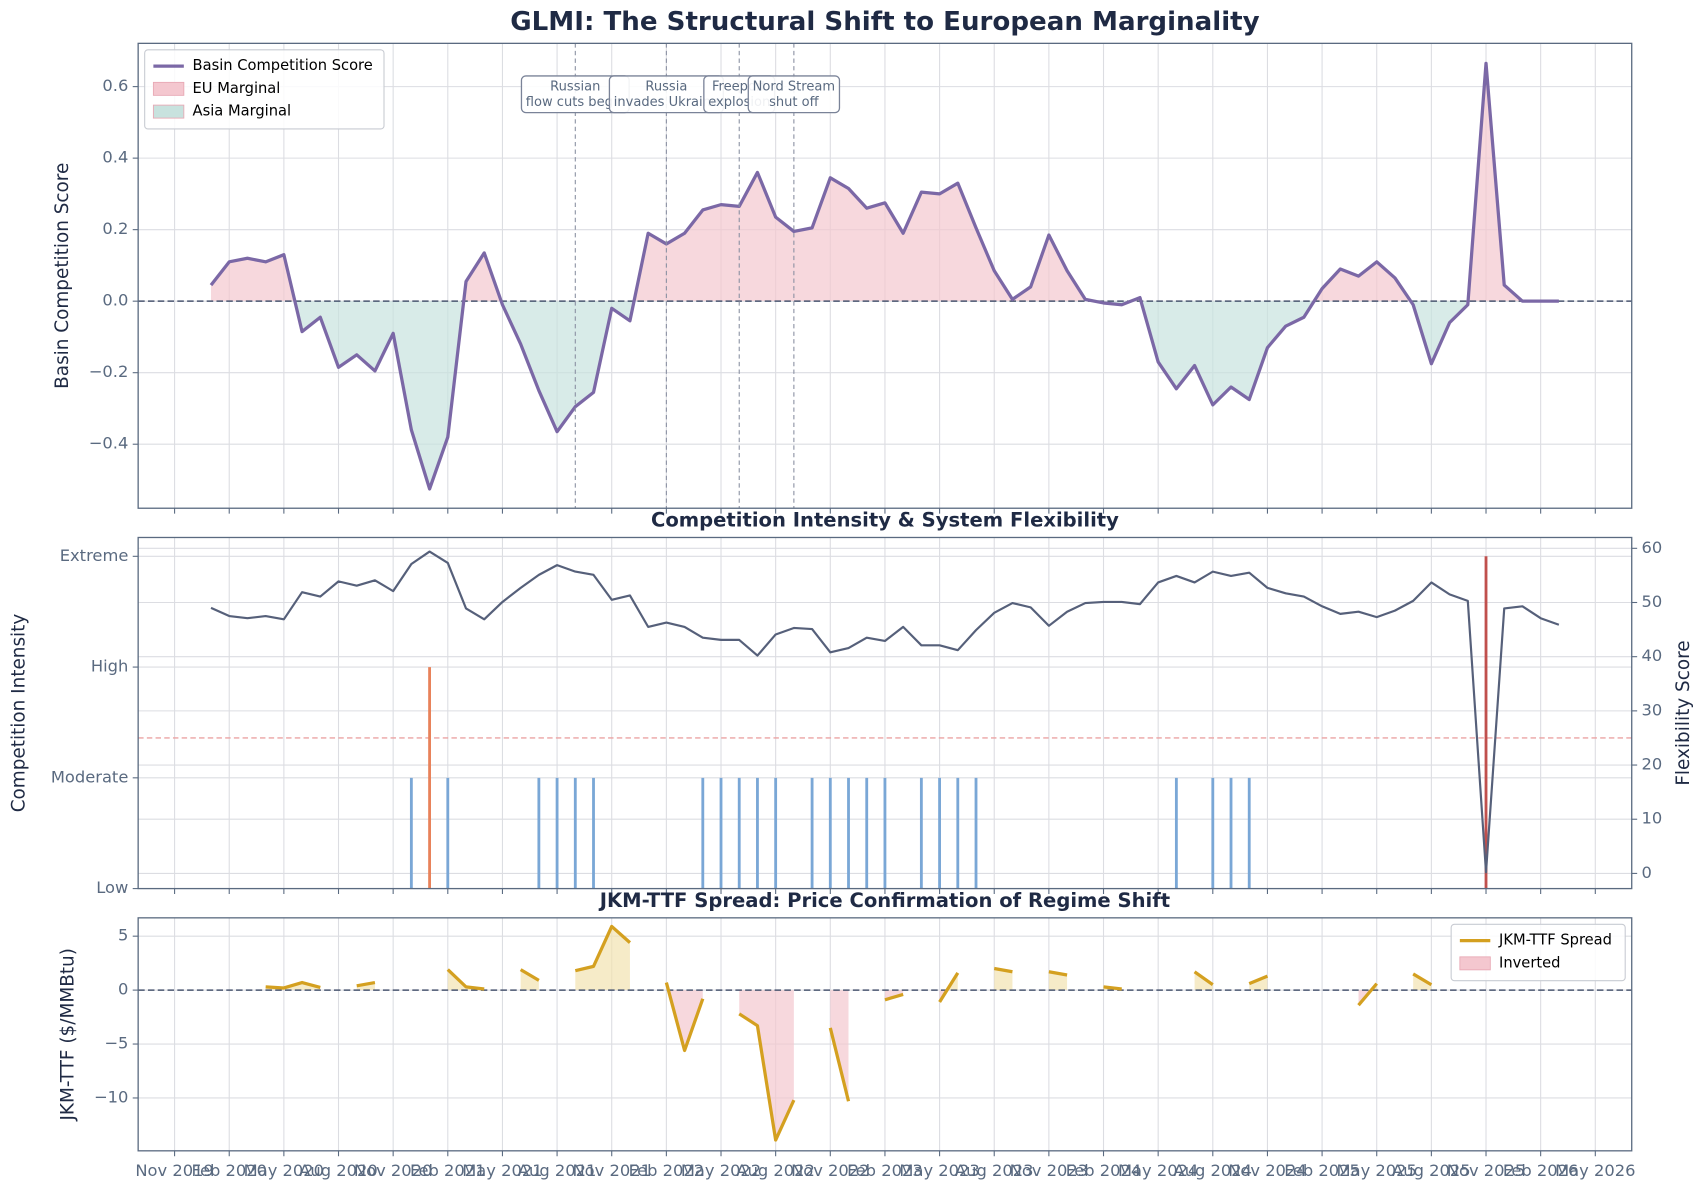 This screenshot has height=1192, width=1697. What do you see at coordinates (1652, 818) in the screenshot?
I see `y2-tick-label: 10` at bounding box center [1652, 818].